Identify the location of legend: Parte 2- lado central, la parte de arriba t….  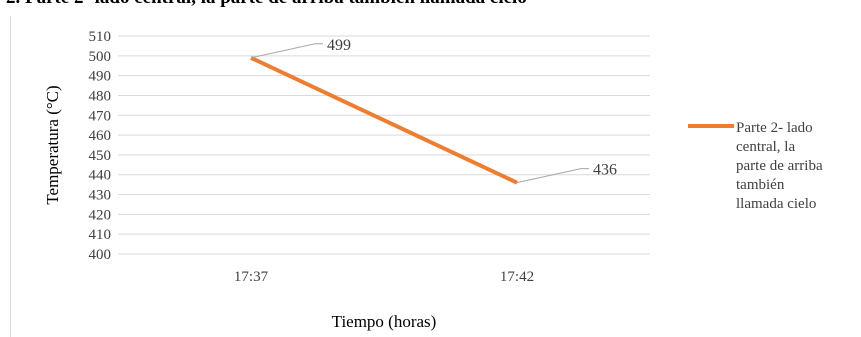
(755, 166).